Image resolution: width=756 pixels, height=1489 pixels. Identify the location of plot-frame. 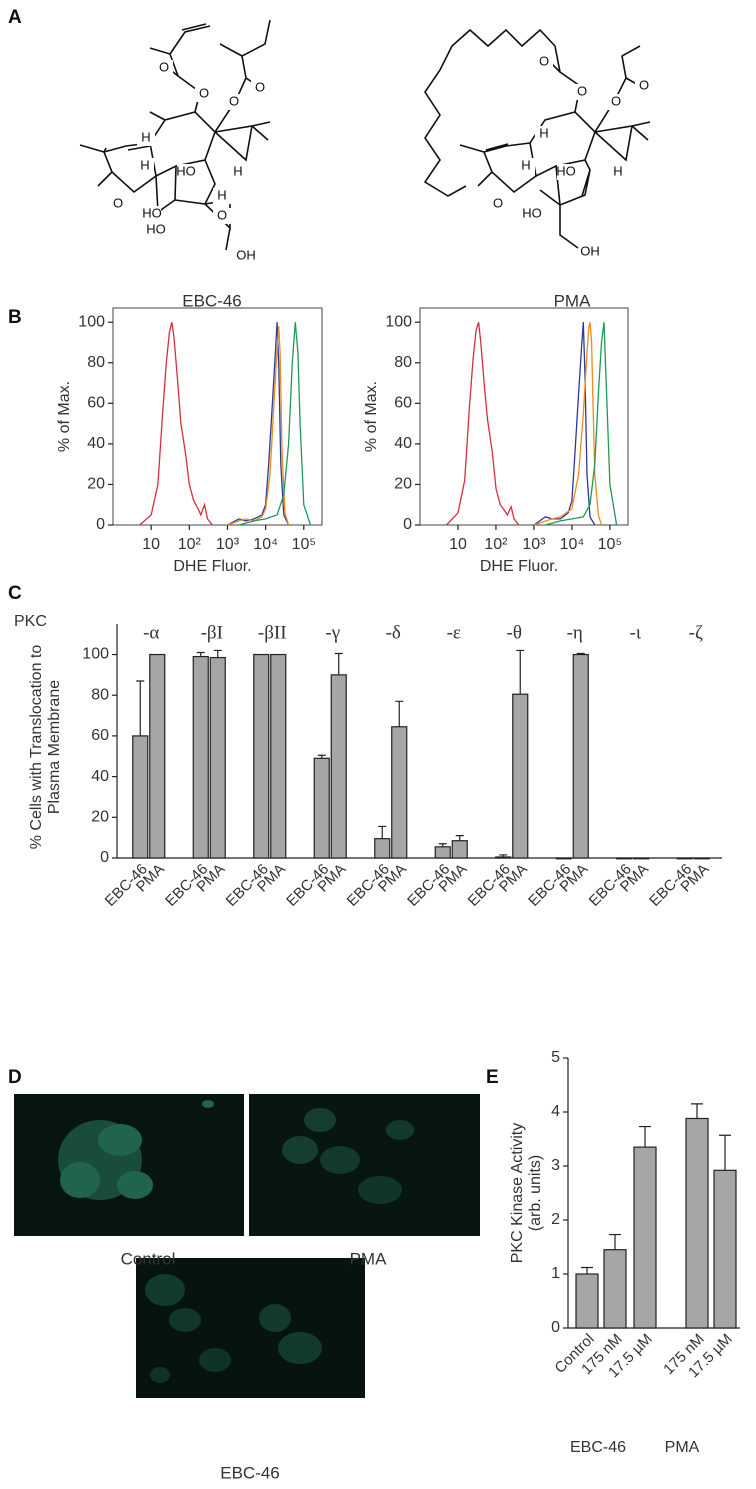
(524, 416).